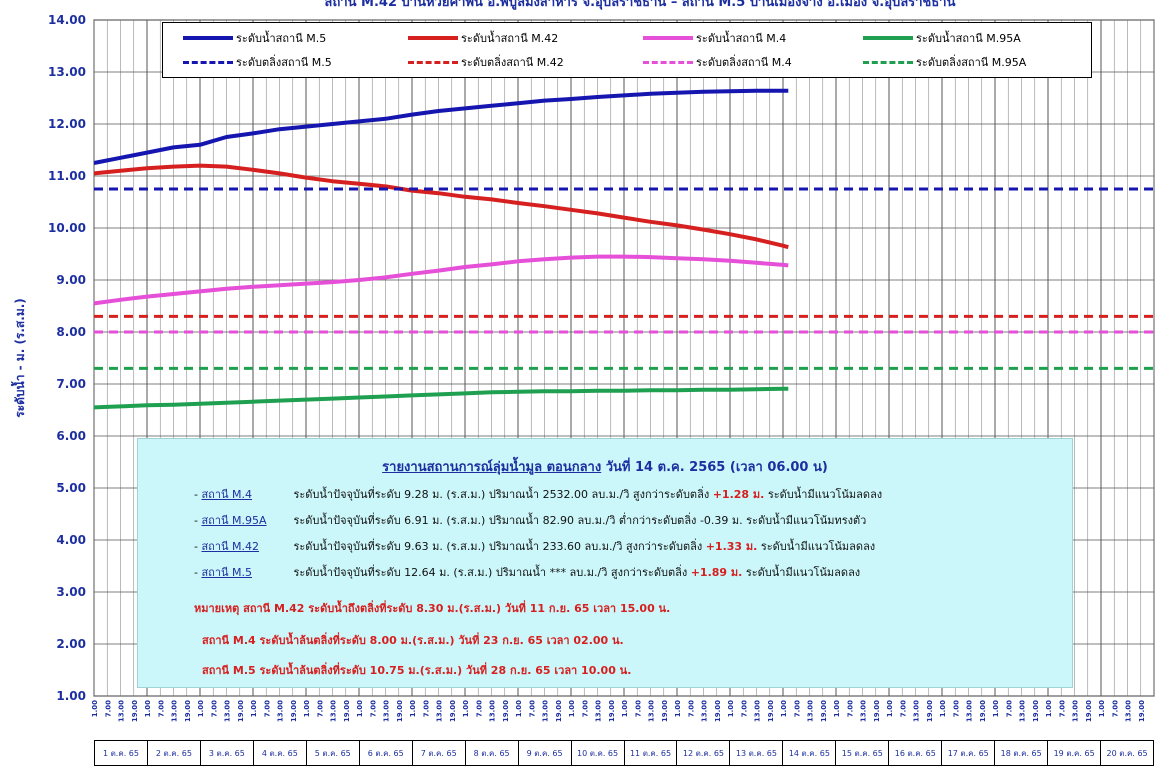  Describe the element at coordinates (492, 467) in the screenshot. I see `report-title-main: รายงานสถานการณ์ลุ่มน้ำมูล ตอนกลาง` at that location.